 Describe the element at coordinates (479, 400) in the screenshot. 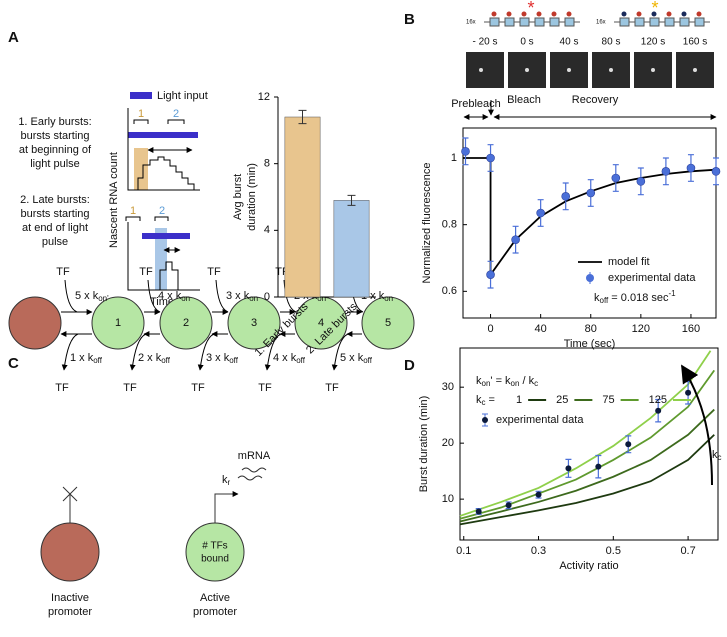

I see `label-part: k` at that location.